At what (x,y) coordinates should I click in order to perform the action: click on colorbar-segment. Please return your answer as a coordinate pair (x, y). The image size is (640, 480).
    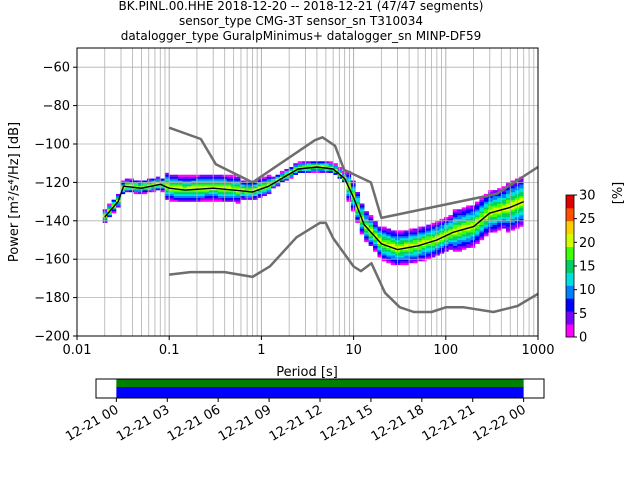
    Looking at the image, I should click on (570, 305).